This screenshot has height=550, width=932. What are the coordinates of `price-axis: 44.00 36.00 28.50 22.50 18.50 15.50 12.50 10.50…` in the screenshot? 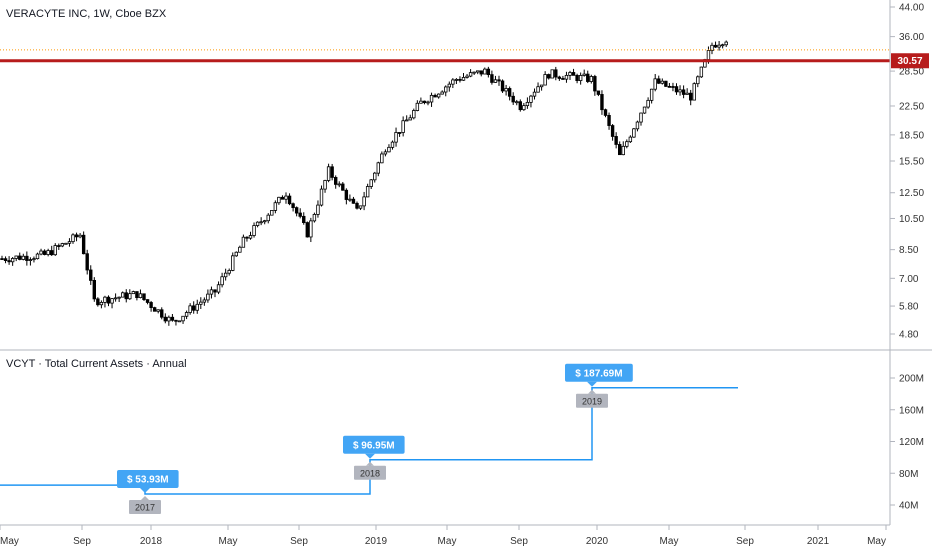 It's located at (907, 172).